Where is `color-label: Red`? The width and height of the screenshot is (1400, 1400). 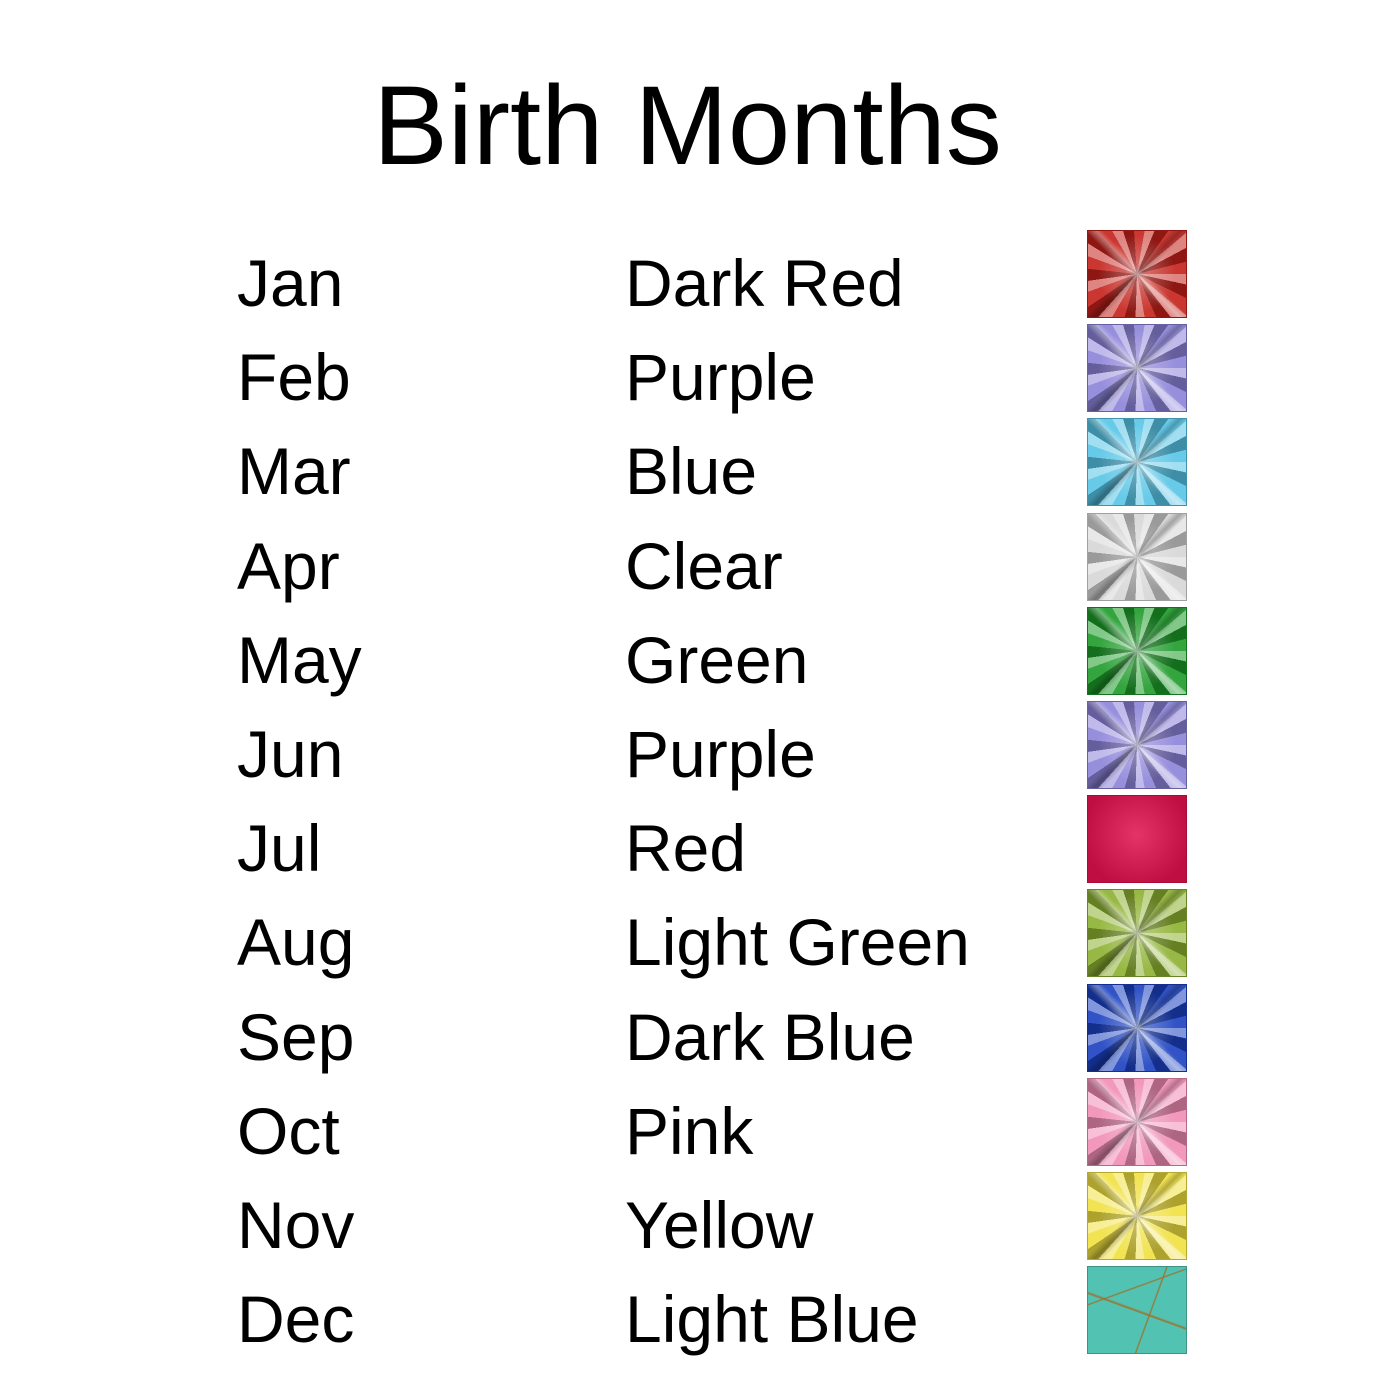 color-label: Red is located at coordinates (686, 848).